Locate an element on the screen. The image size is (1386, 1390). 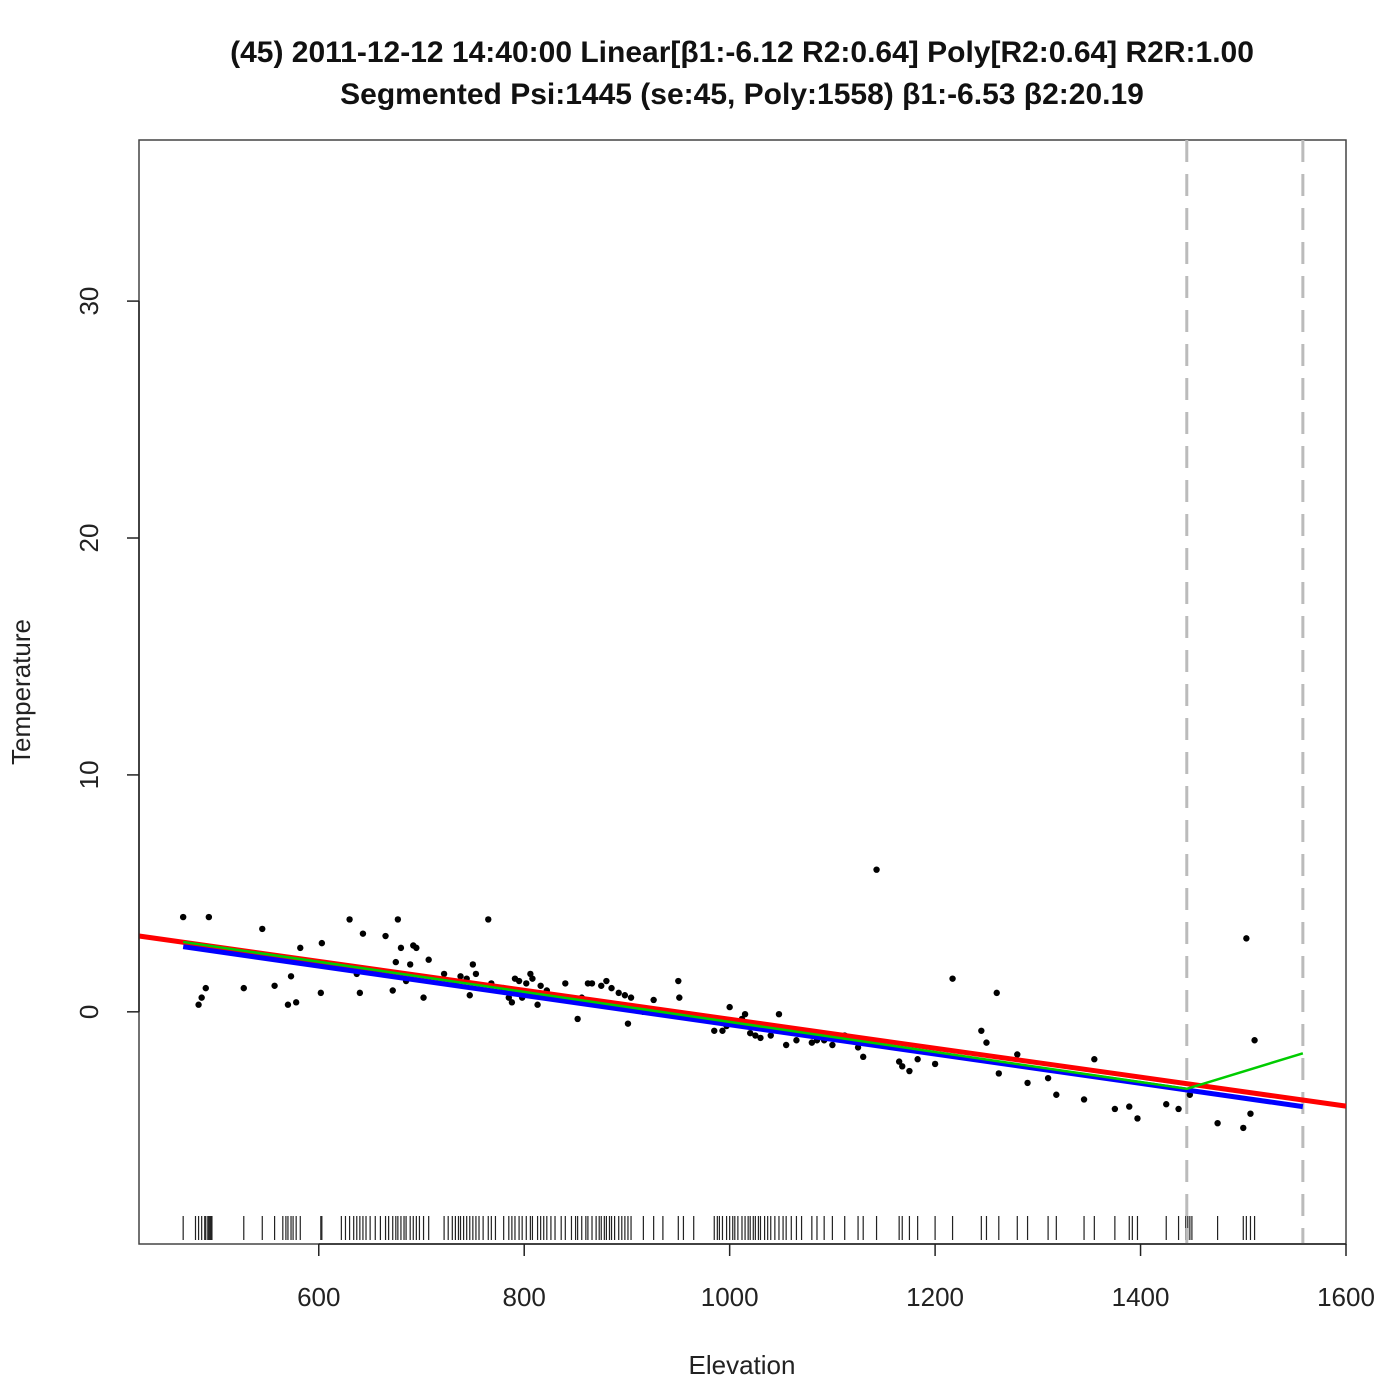
y-axis-label: Temperature is located at coordinates (21, 692).